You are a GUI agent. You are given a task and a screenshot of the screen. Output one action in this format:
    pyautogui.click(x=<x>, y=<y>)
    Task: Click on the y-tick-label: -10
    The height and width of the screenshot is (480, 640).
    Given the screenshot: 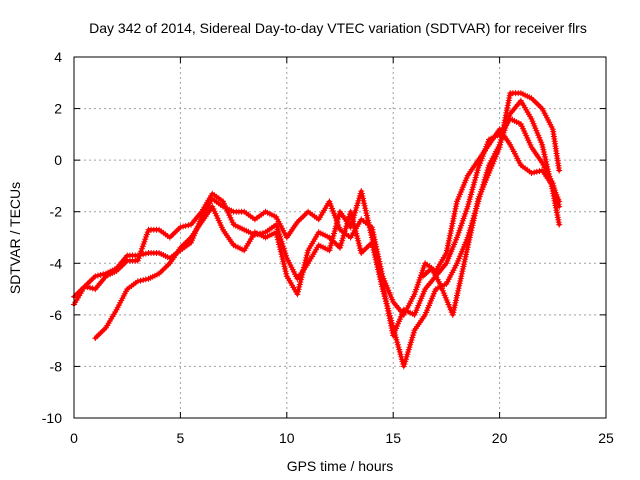 What is the action you would take?
    pyautogui.click(x=52, y=418)
    